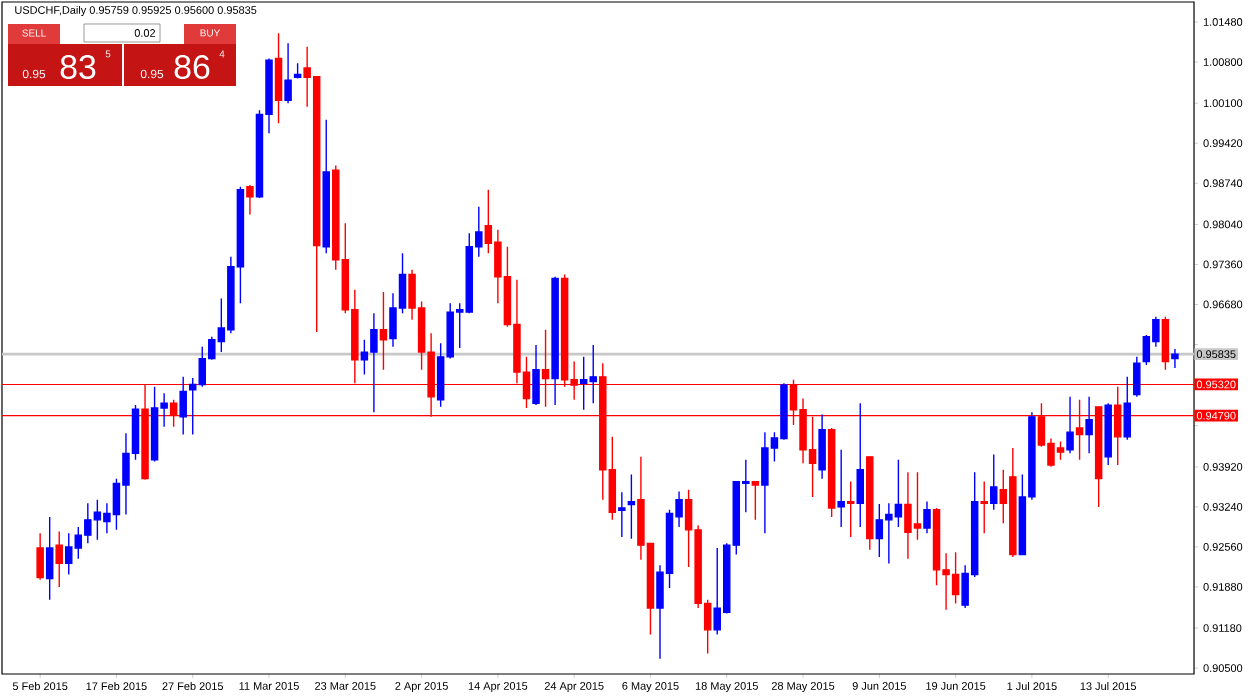 This screenshot has height=696, width=1250. What do you see at coordinates (78, 67) in the screenshot?
I see `annotation: 83` at bounding box center [78, 67].